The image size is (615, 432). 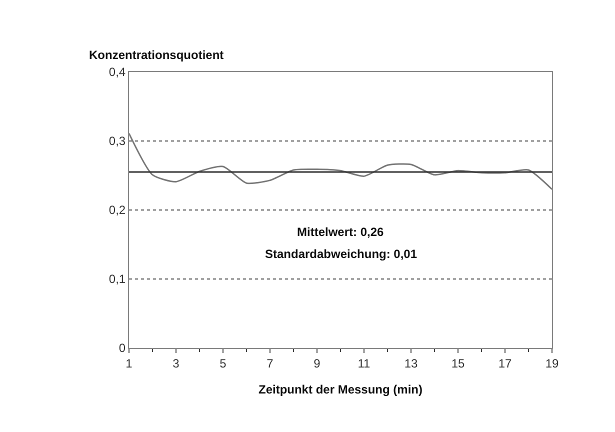 I want to click on line-series, so click(x=340, y=161).